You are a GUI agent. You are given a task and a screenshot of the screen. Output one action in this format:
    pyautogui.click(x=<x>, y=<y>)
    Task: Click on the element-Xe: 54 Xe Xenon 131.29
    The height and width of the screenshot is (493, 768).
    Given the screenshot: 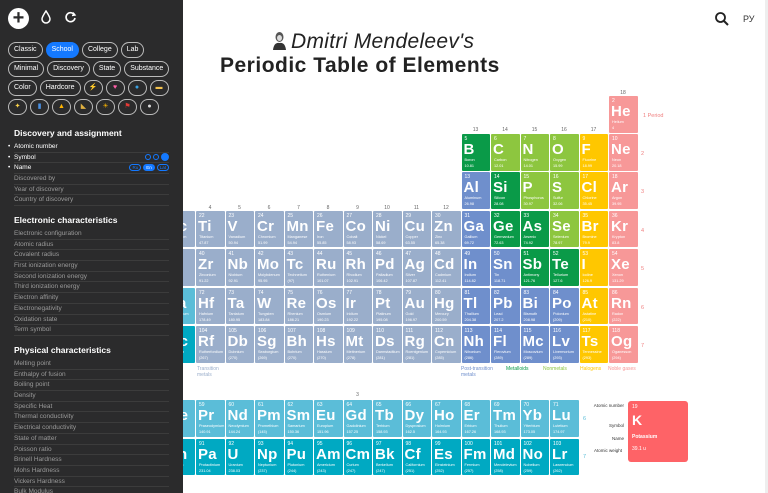 What is the action you would take?
    pyautogui.click(x=623, y=267)
    